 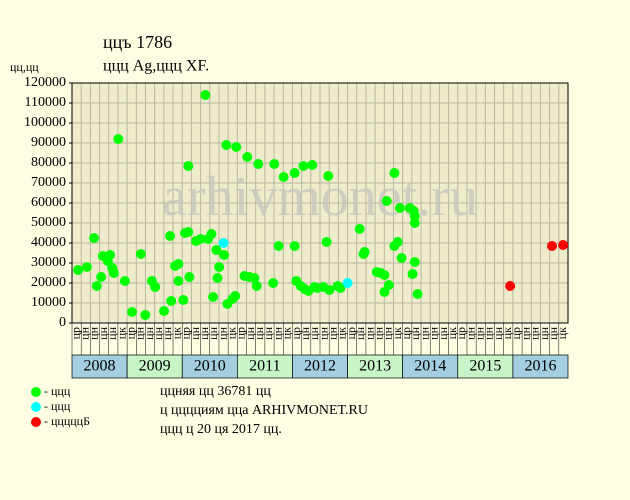 What do you see at coordinates (320, 366) in the screenshot?
I see `x-tick-label: 2012` at bounding box center [320, 366].